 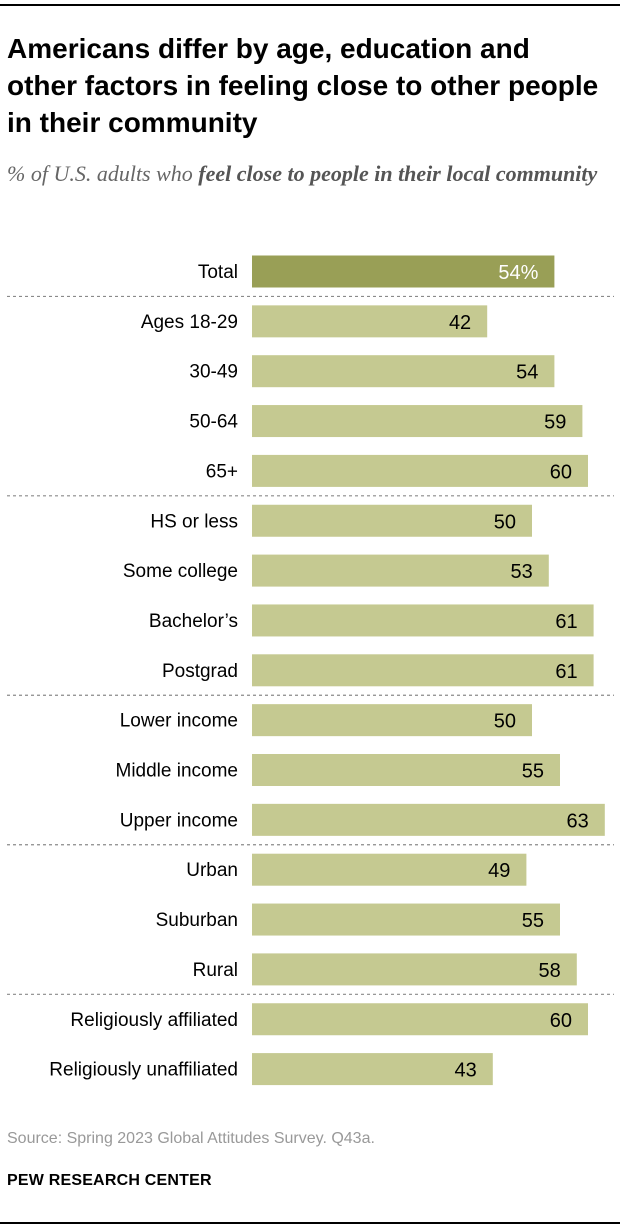 What do you see at coordinates (212, 870) in the screenshot?
I see `category-label: Urban` at bounding box center [212, 870].